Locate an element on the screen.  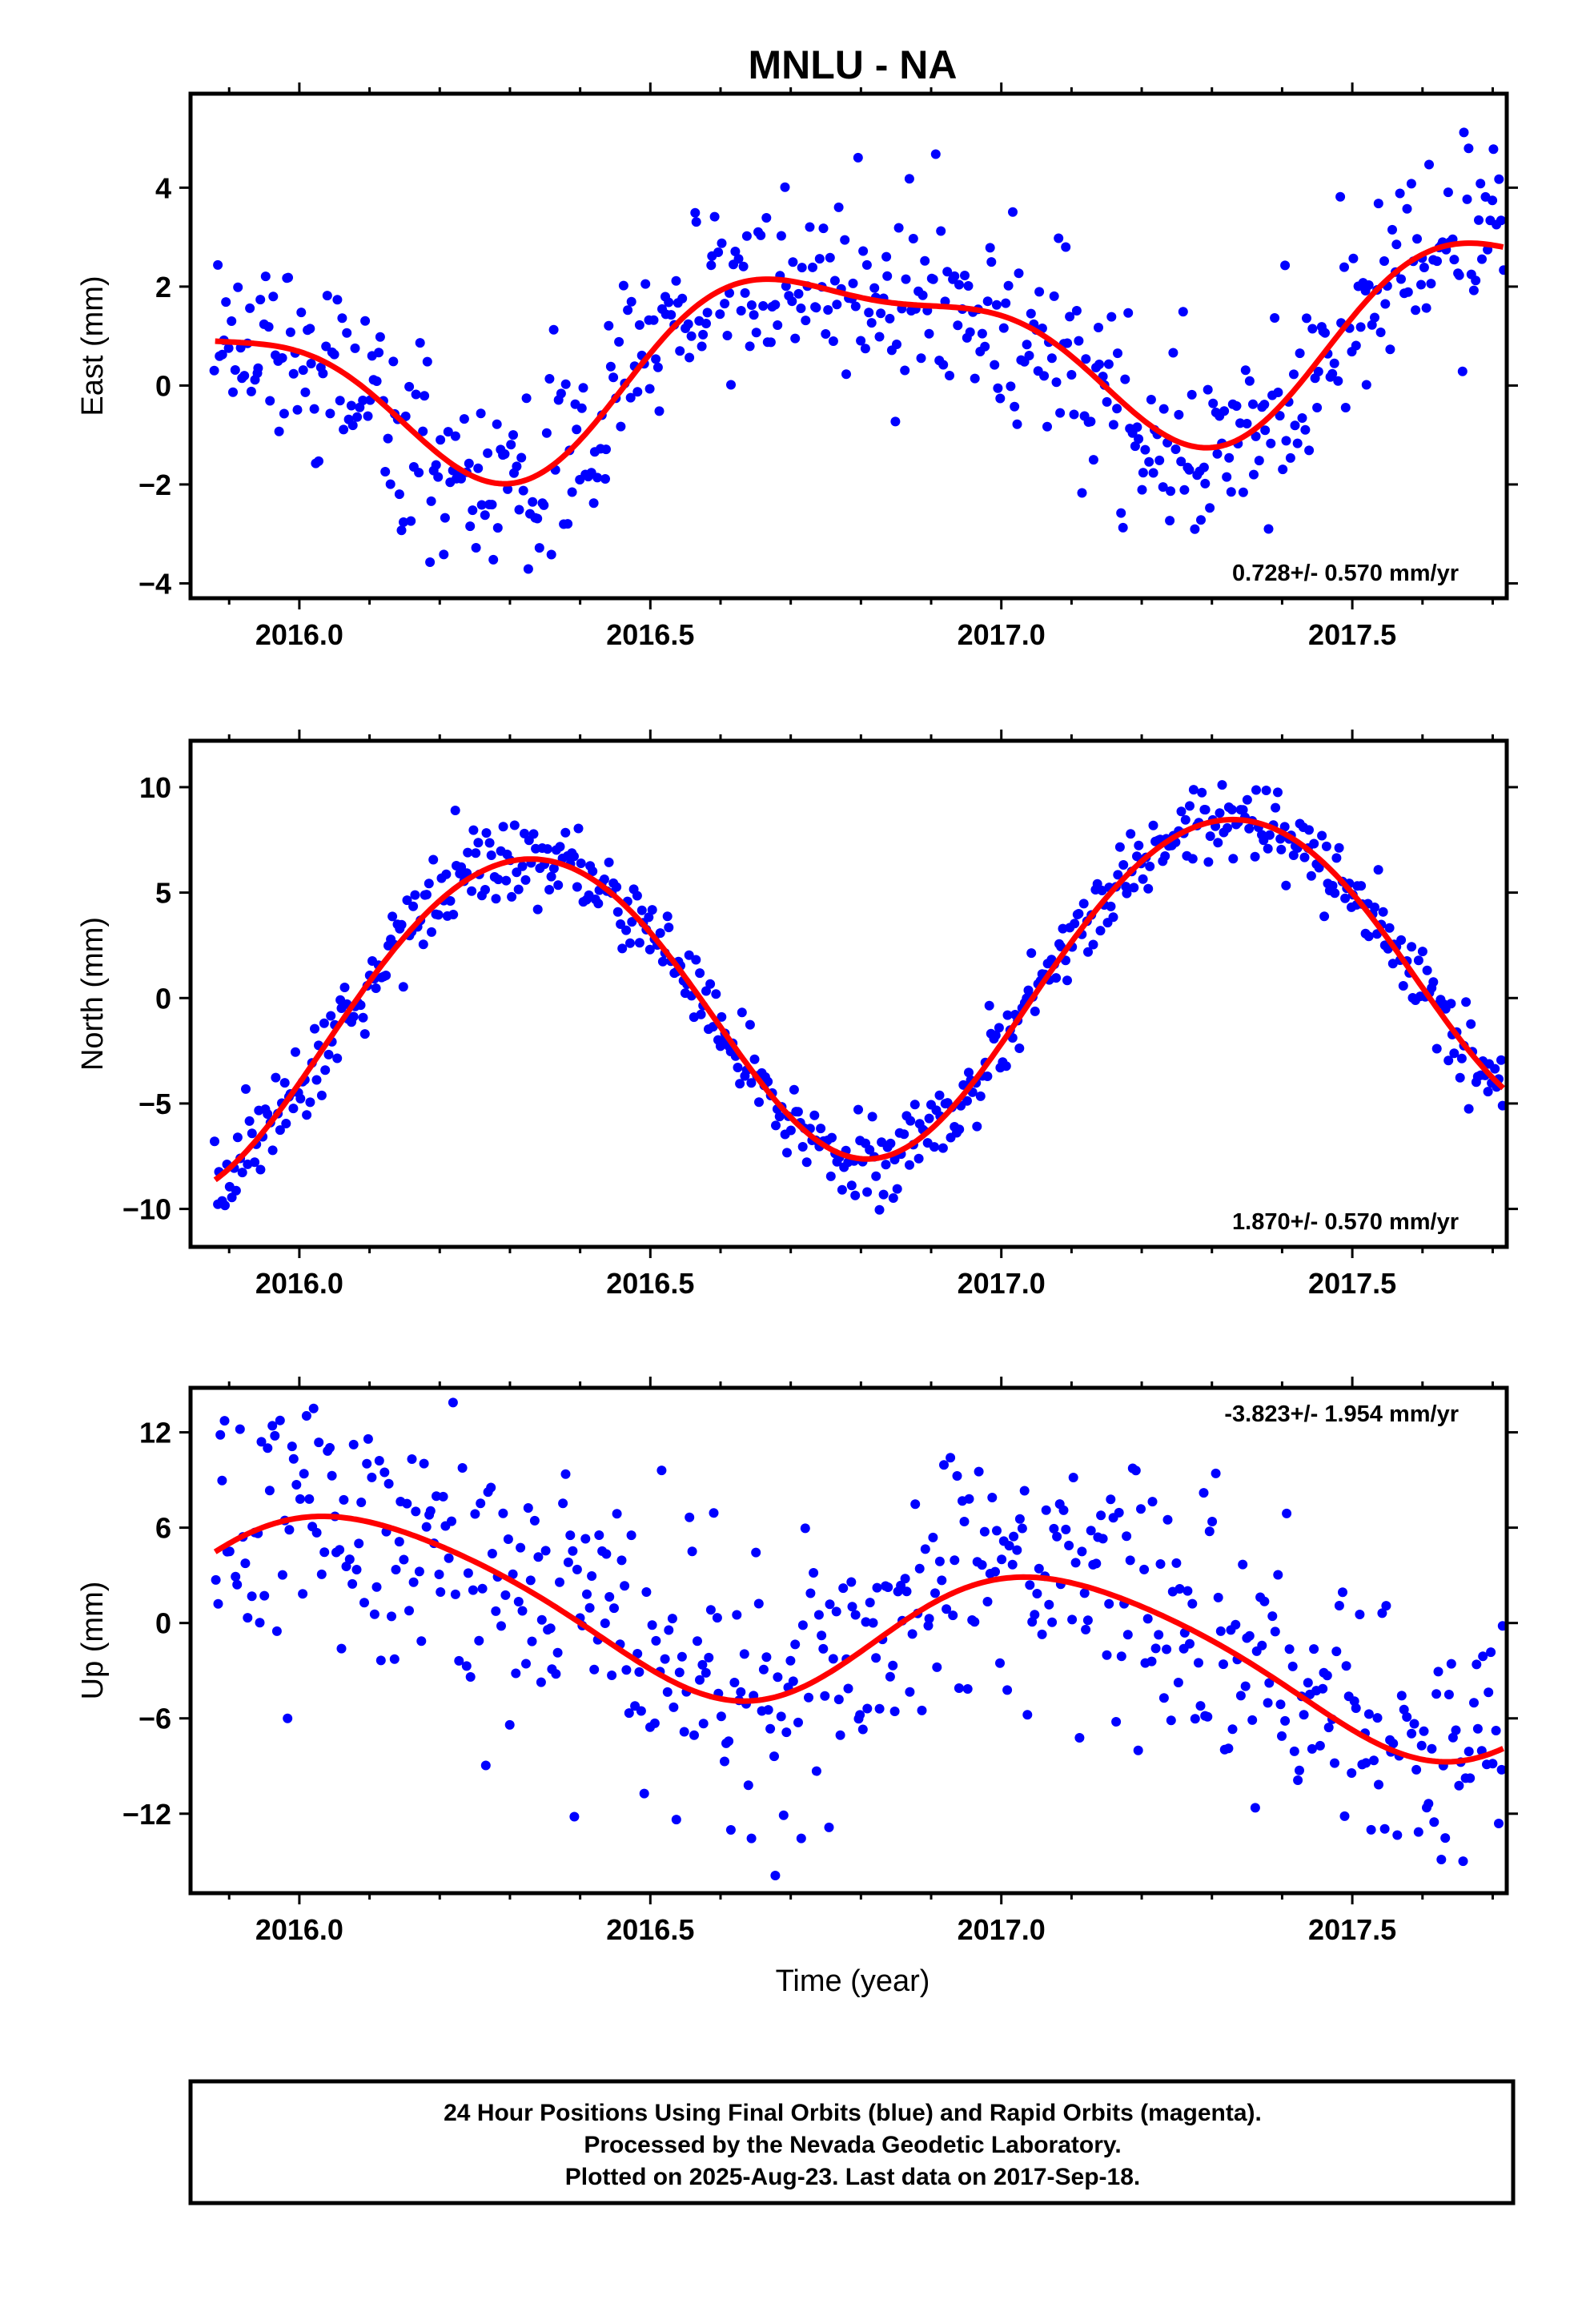
y-axis-label: East (mm) is located at coordinates (93, 345).